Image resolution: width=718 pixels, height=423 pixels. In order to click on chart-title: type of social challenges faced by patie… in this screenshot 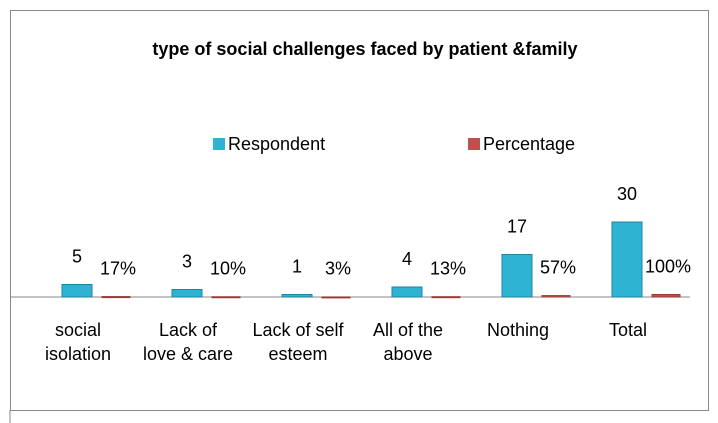, I will do `click(365, 49)`.